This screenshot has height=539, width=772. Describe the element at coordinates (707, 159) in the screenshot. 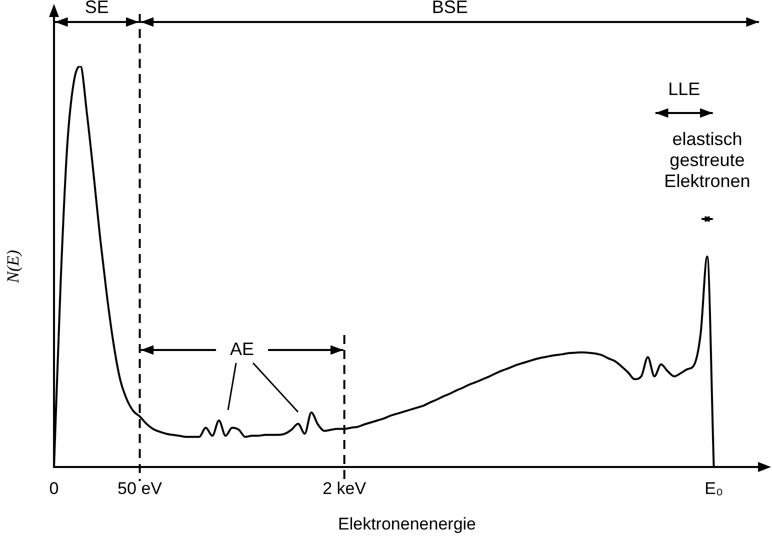

I see `annotation: elastisch gestreute Elektronen` at that location.